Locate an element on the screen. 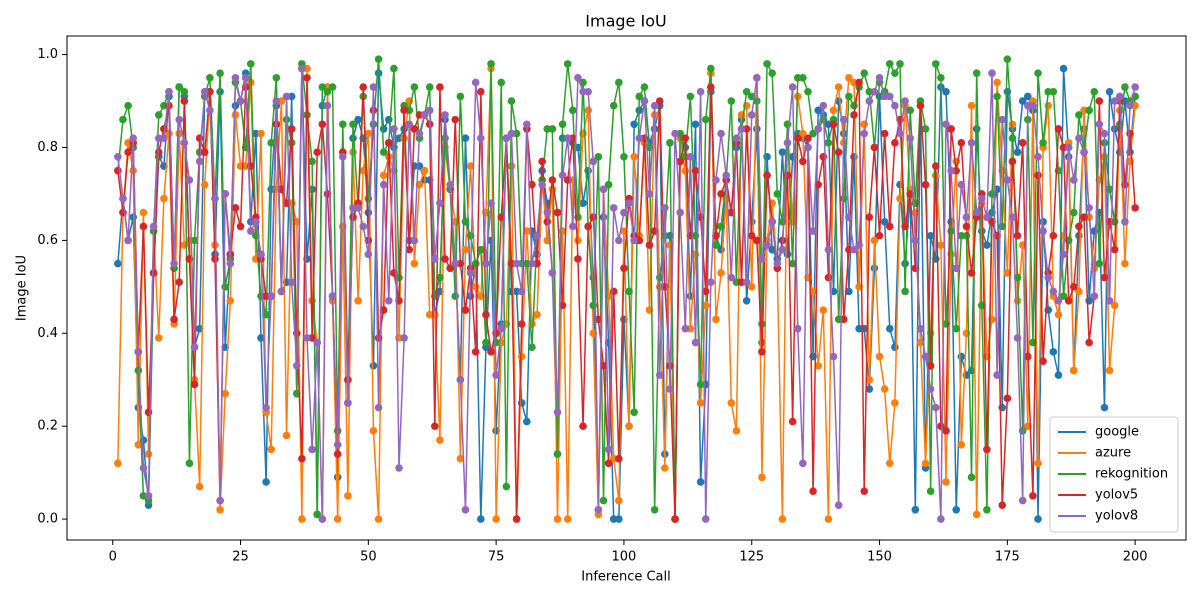  legend-label: google is located at coordinates (1117, 432).